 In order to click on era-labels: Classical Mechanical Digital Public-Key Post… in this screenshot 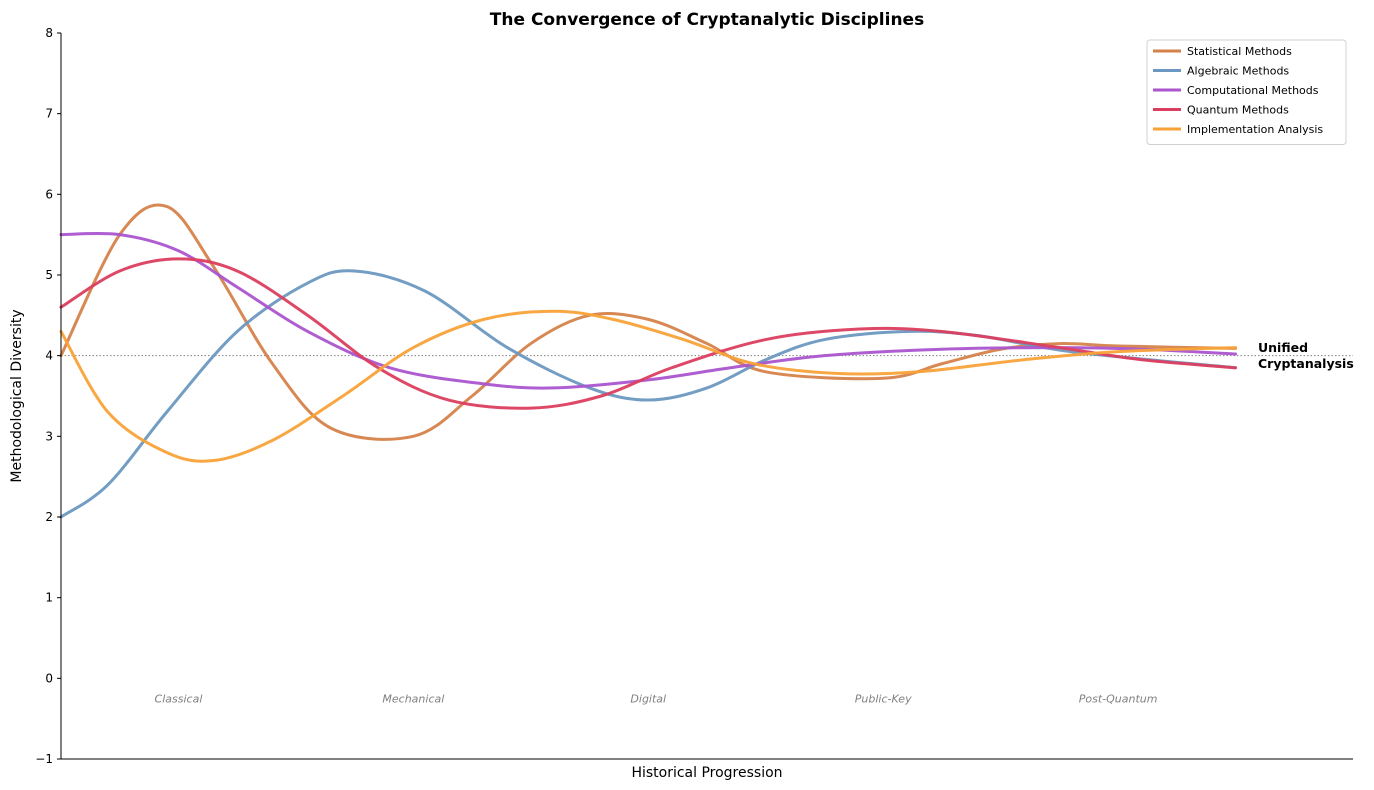, I will do `click(656, 699)`.